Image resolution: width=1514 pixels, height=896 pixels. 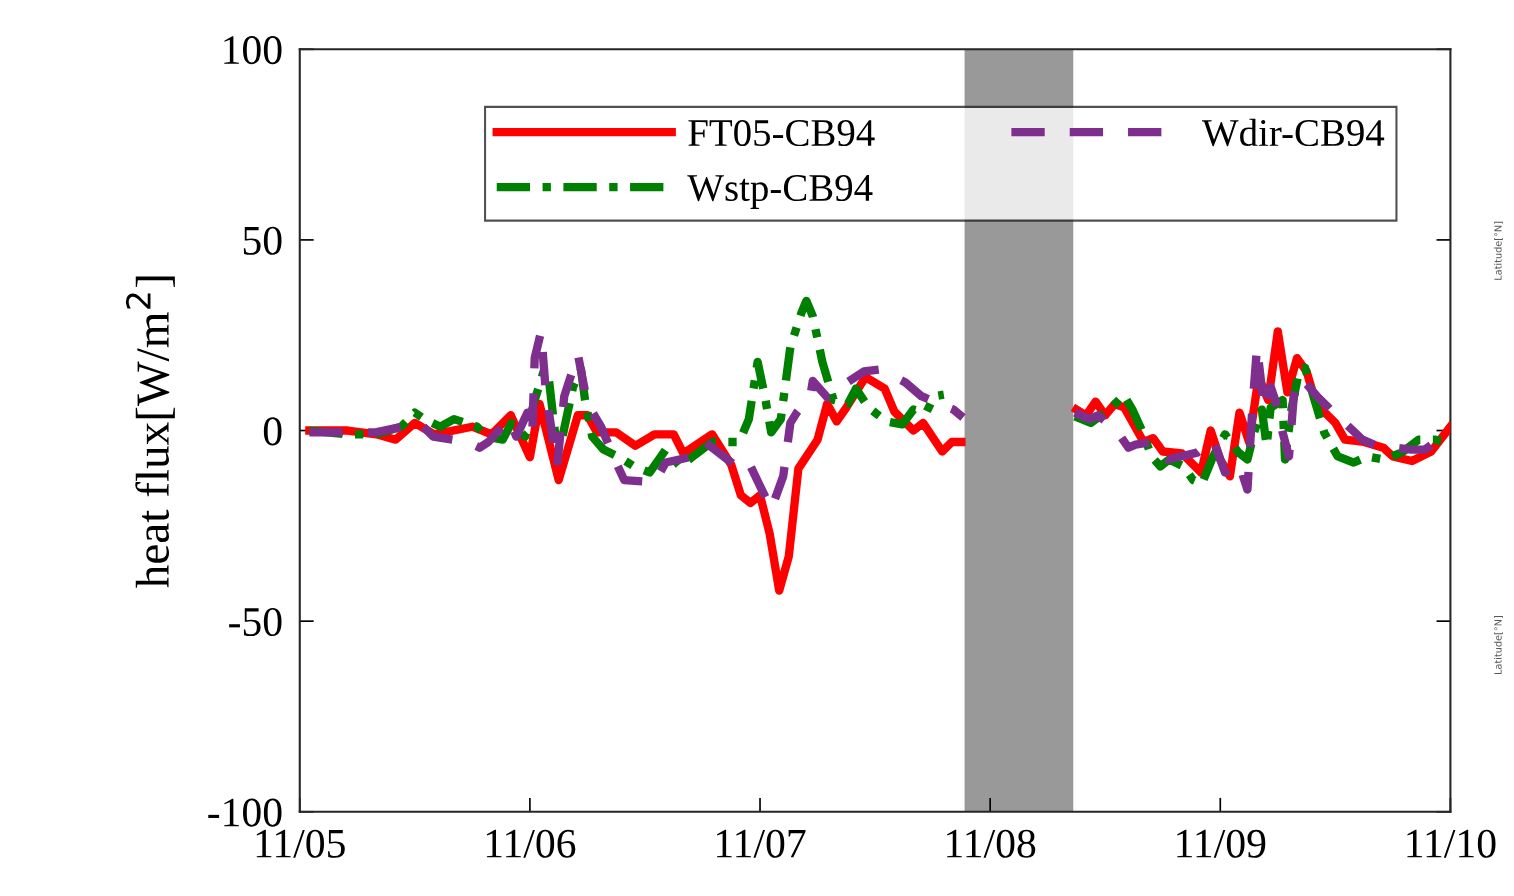 I want to click on y-axis-title: heat flux[W/m$^{2}$], so click(x=150, y=432).